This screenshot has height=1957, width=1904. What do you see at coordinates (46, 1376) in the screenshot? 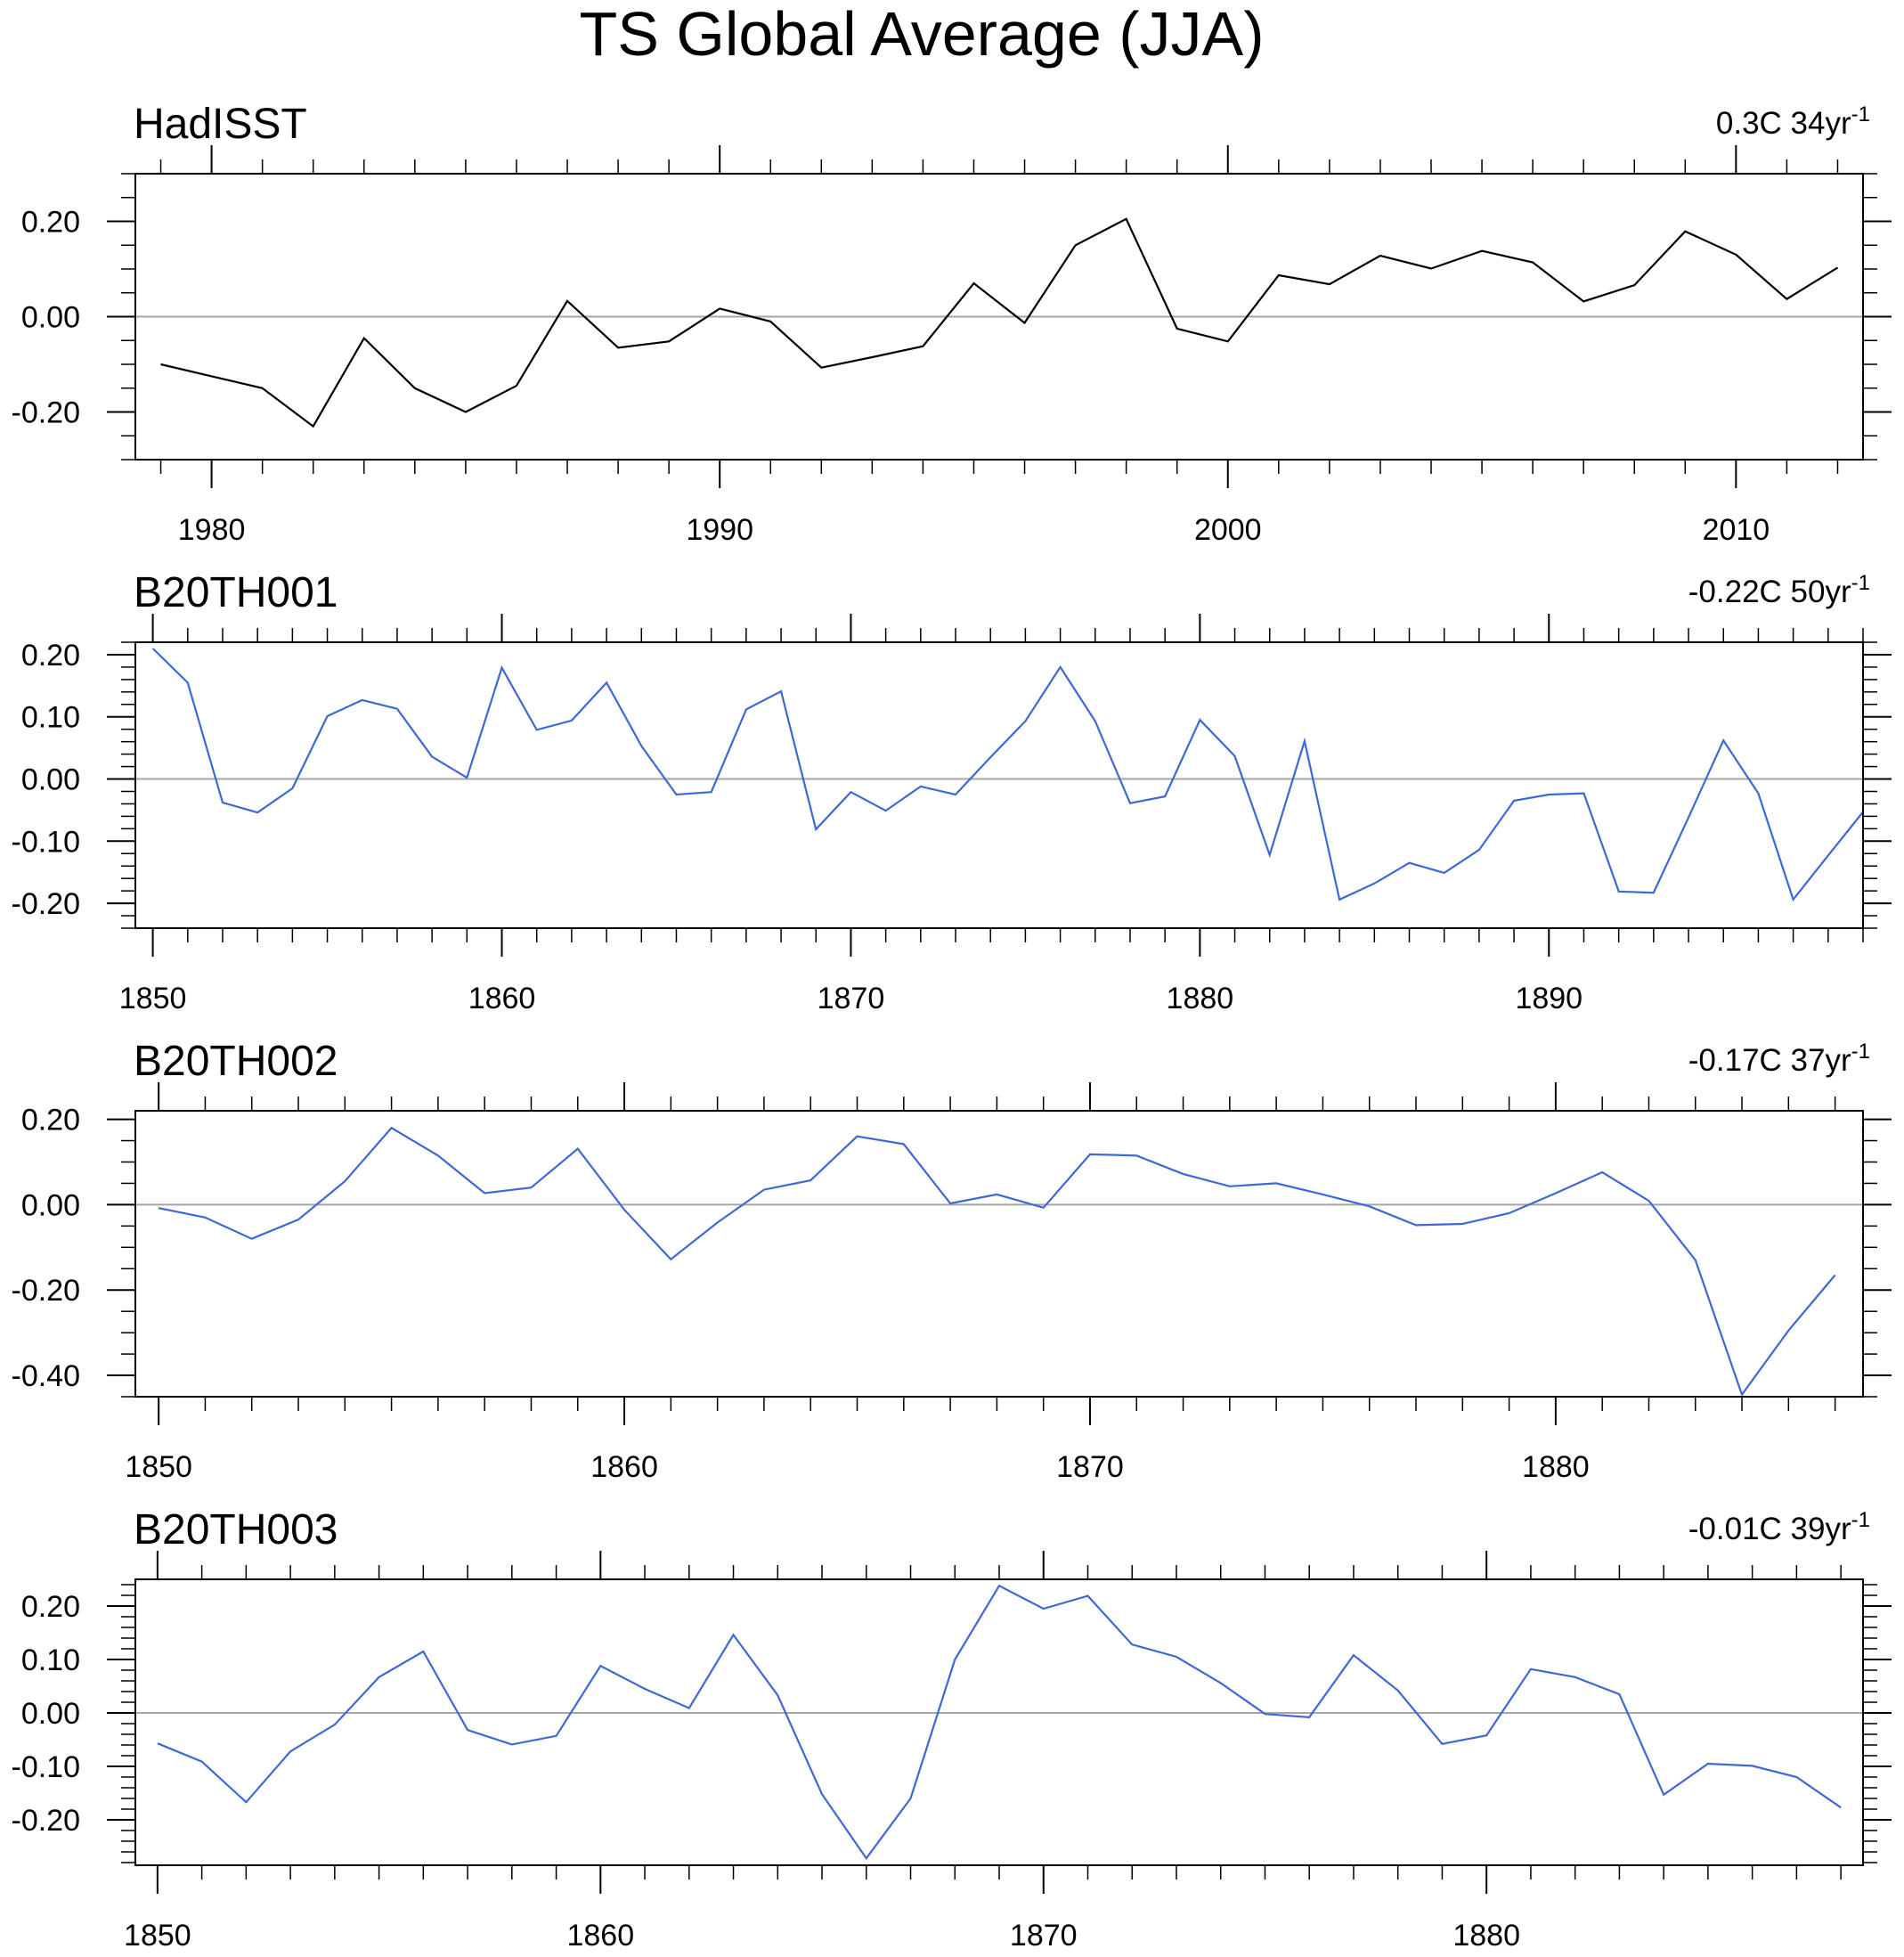
I see `y-tick-label: -0.40` at bounding box center [46, 1376].